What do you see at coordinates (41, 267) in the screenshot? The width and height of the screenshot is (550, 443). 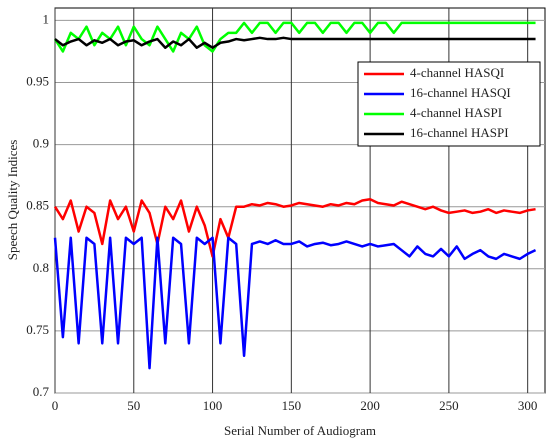 I see `y-tick-label: 0.8` at bounding box center [41, 267].